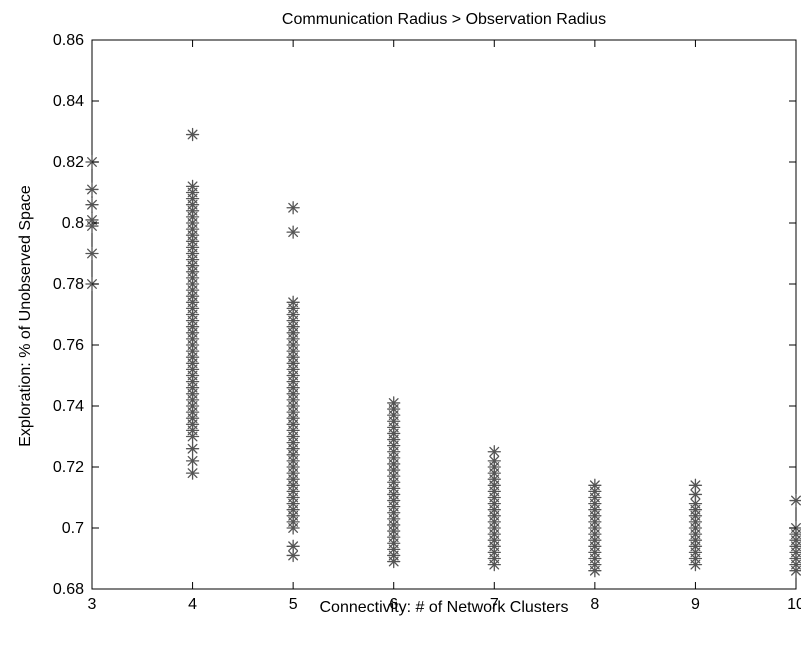 The image size is (801, 654). What do you see at coordinates (393, 604) in the screenshot?
I see `x-tick-label: 6` at bounding box center [393, 604].